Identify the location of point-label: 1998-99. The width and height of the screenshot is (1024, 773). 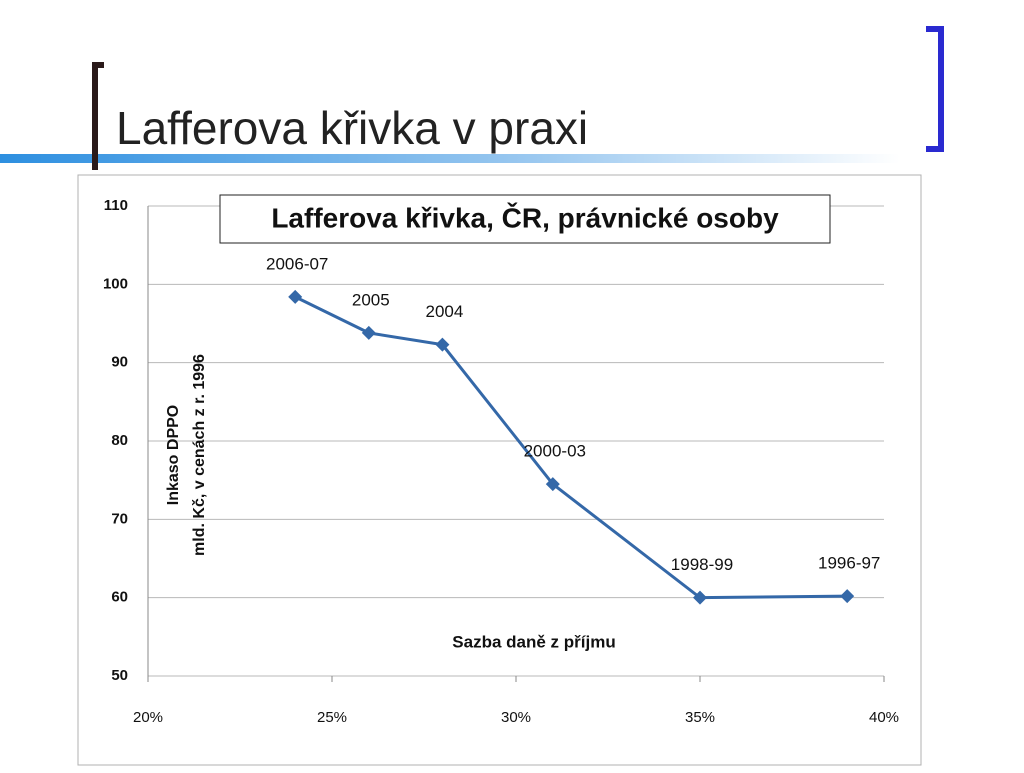
(702, 564).